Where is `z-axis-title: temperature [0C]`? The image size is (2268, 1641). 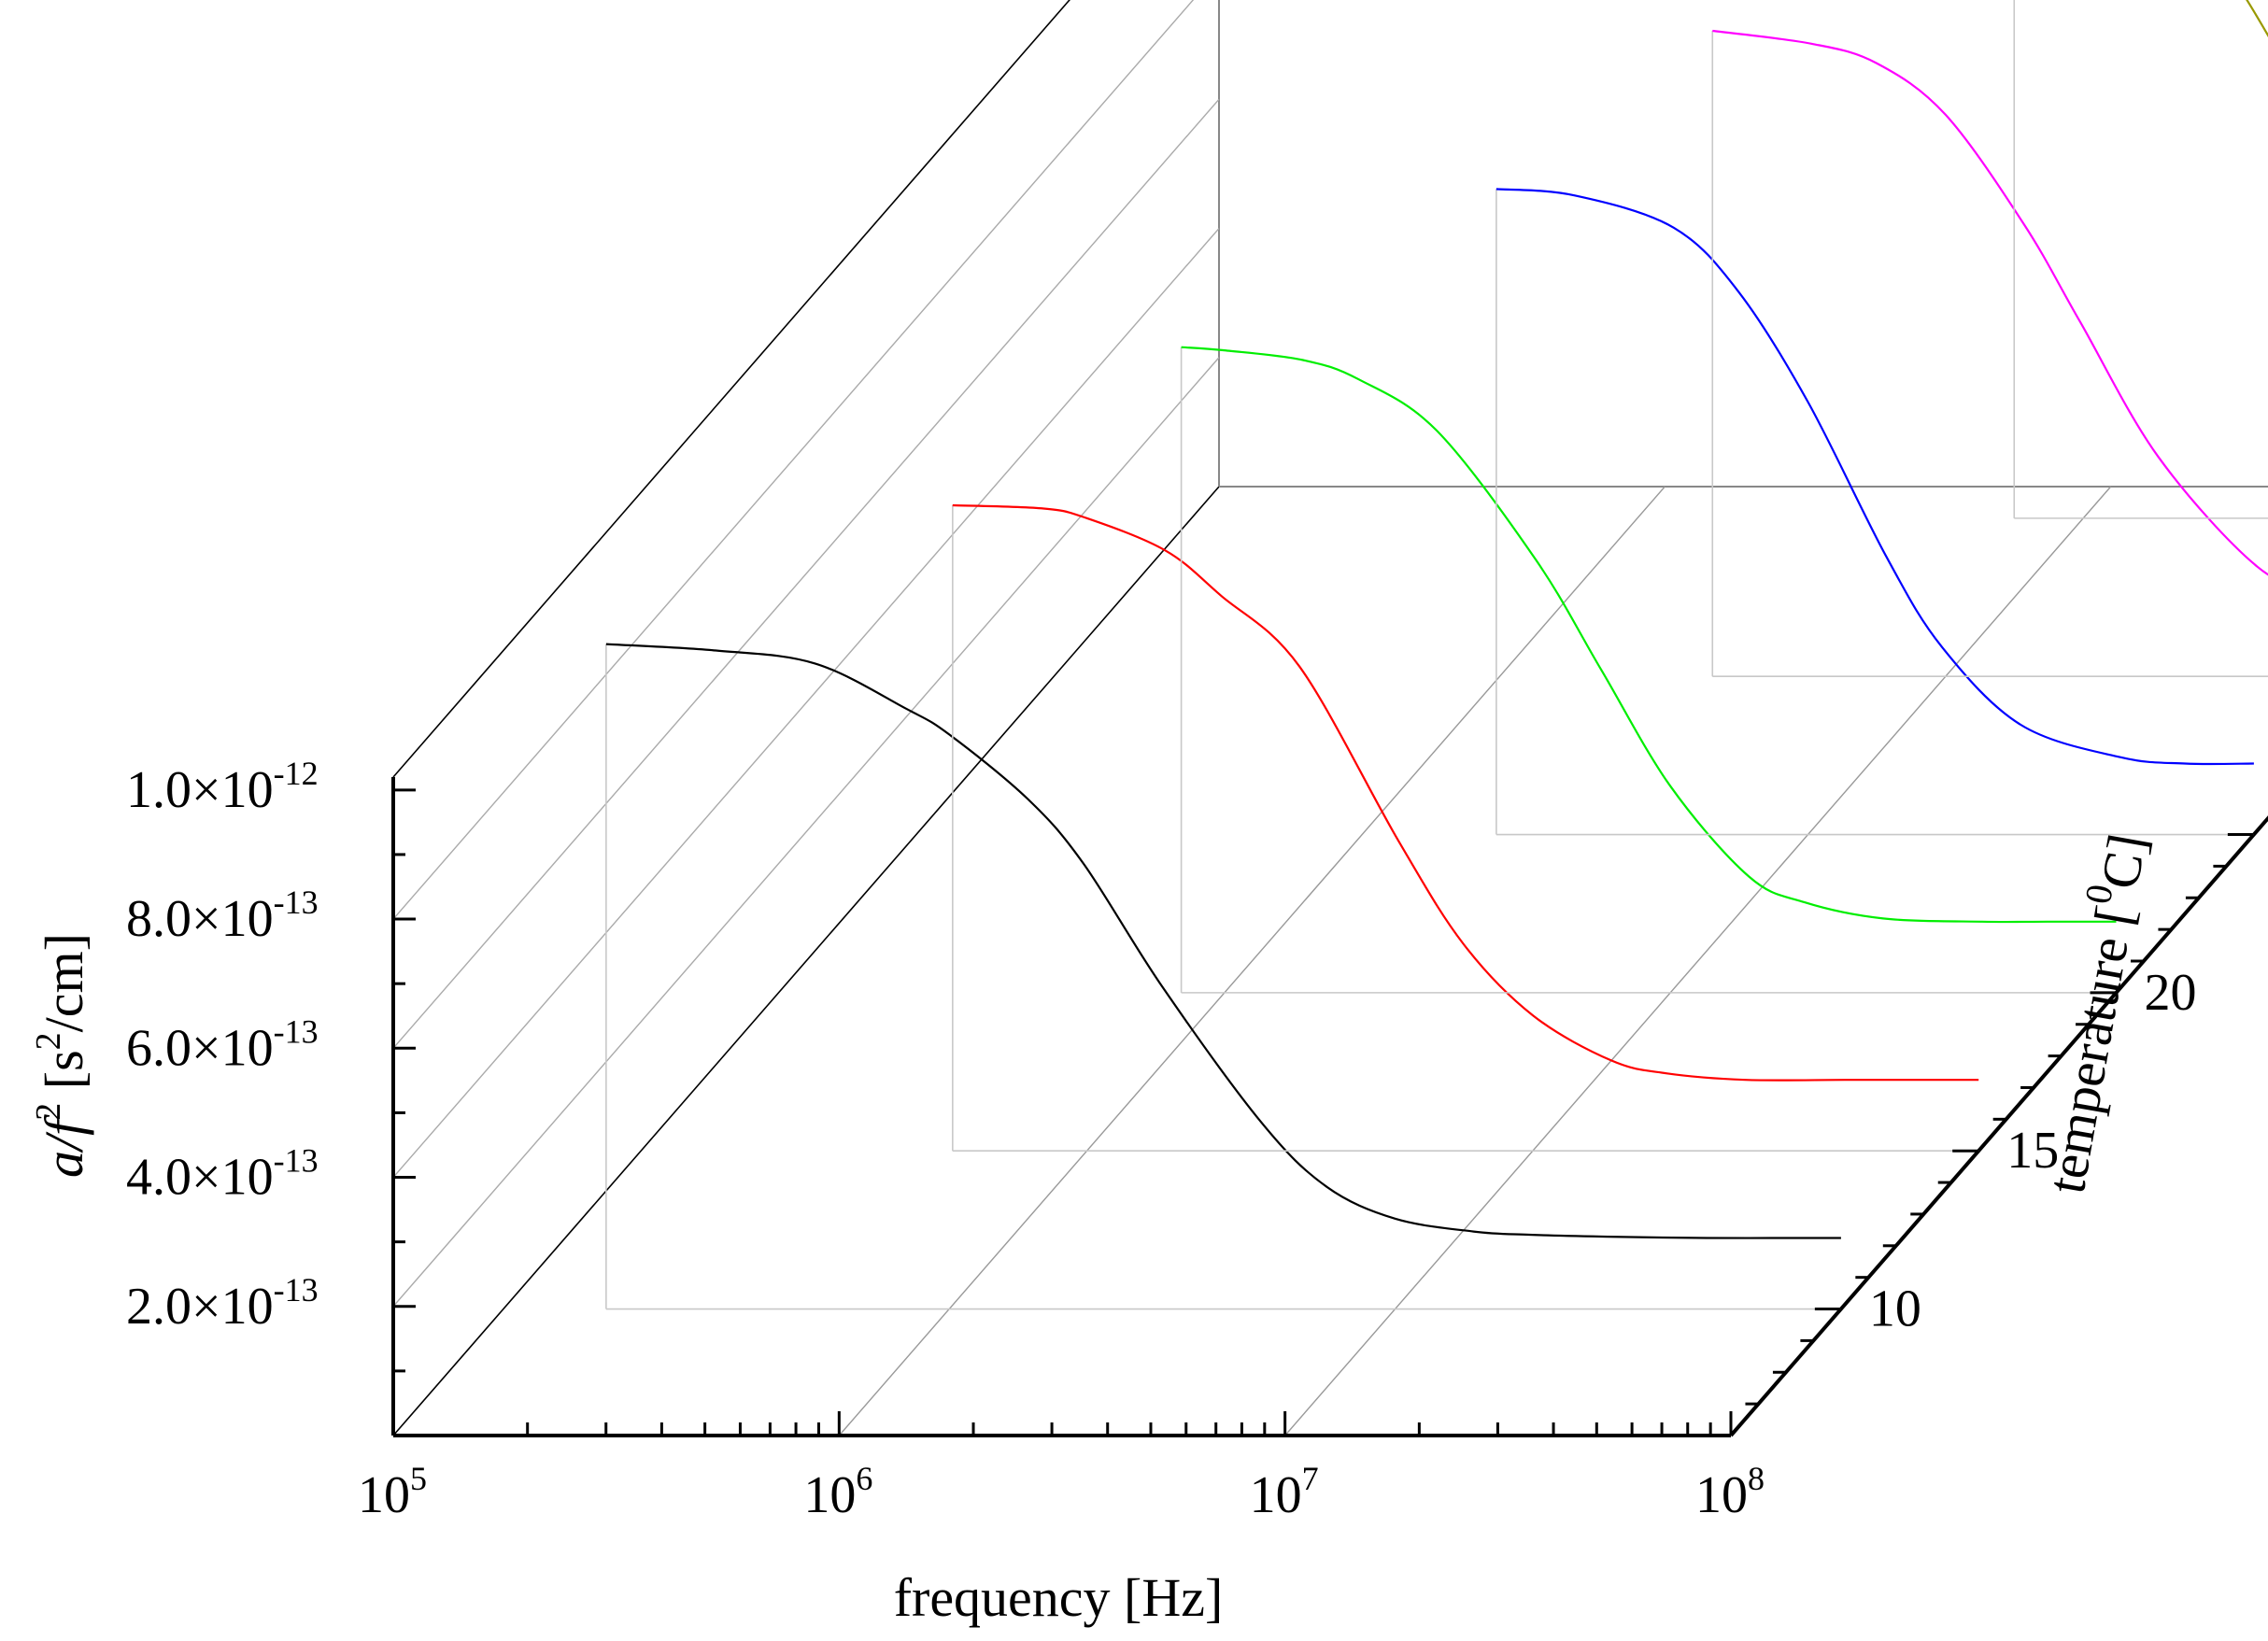 z-axis-title: temperature [0C] is located at coordinates (2092, 1012).